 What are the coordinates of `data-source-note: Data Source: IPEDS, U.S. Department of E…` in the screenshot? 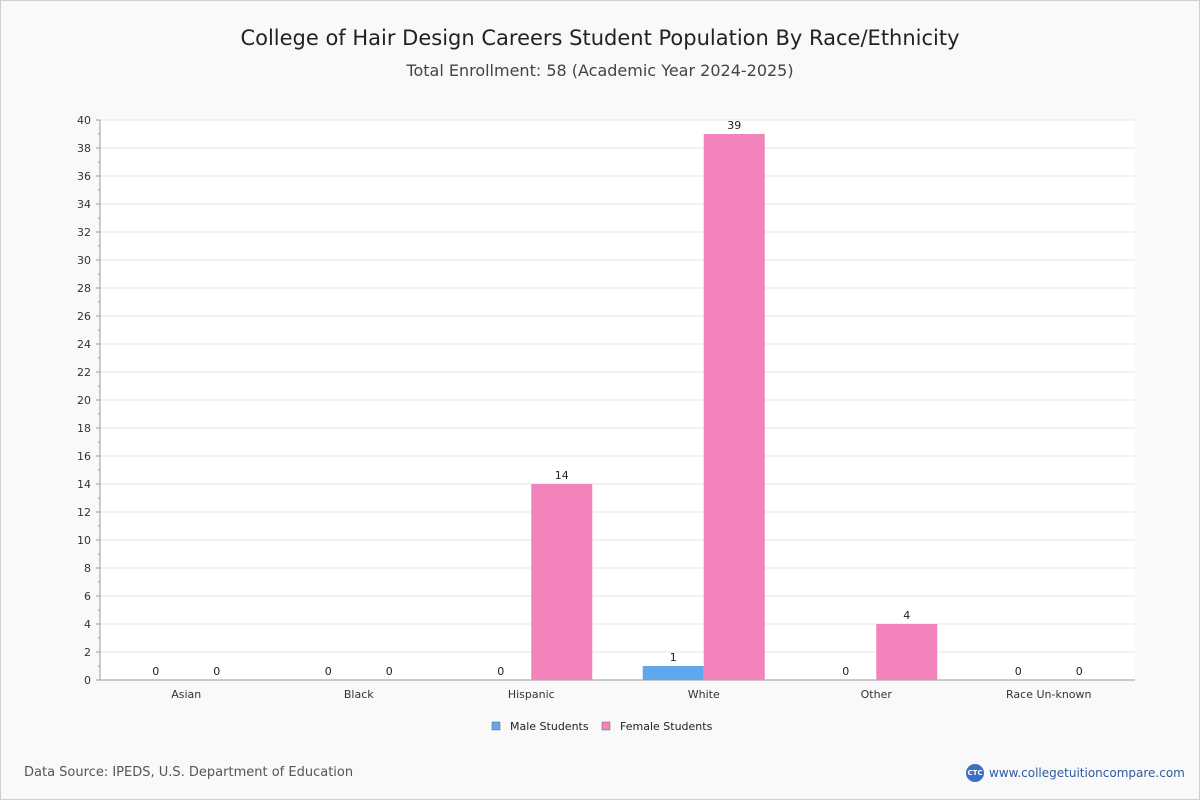 It's located at (189, 772).